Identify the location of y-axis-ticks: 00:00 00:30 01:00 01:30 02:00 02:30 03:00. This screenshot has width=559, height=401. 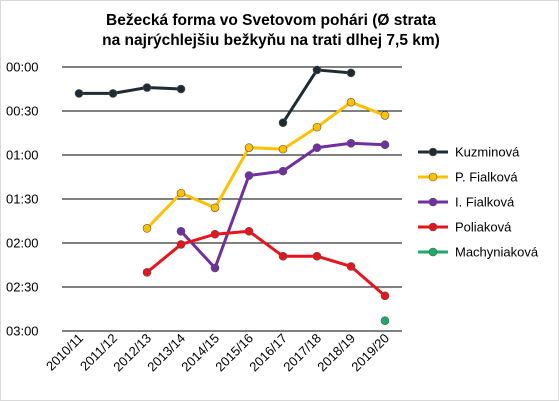
(22, 199).